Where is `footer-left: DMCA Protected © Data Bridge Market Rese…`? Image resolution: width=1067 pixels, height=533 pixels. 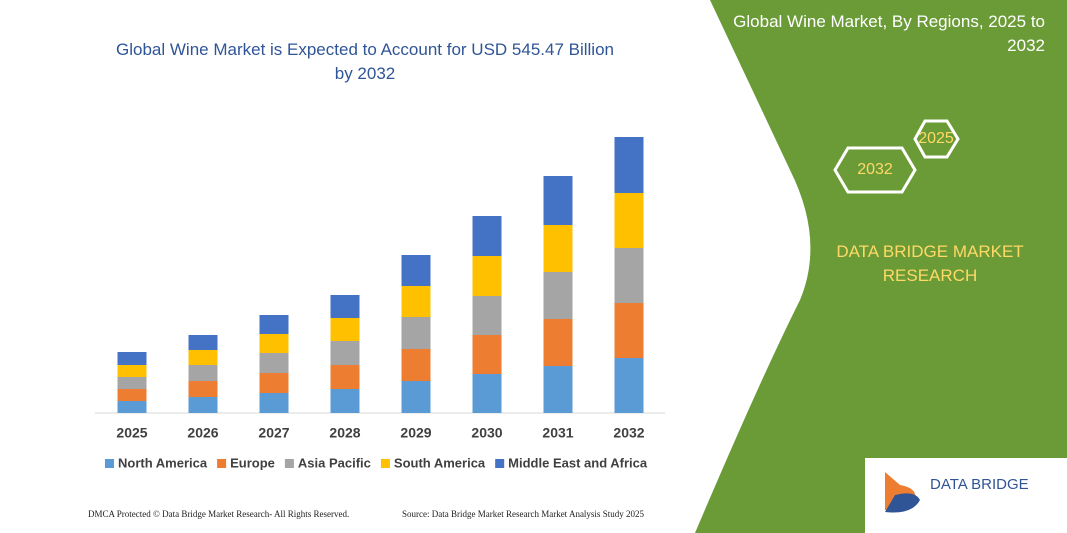 footer-left: DMCA Protected © Data Bridge Market Rese… is located at coordinates (218, 514).